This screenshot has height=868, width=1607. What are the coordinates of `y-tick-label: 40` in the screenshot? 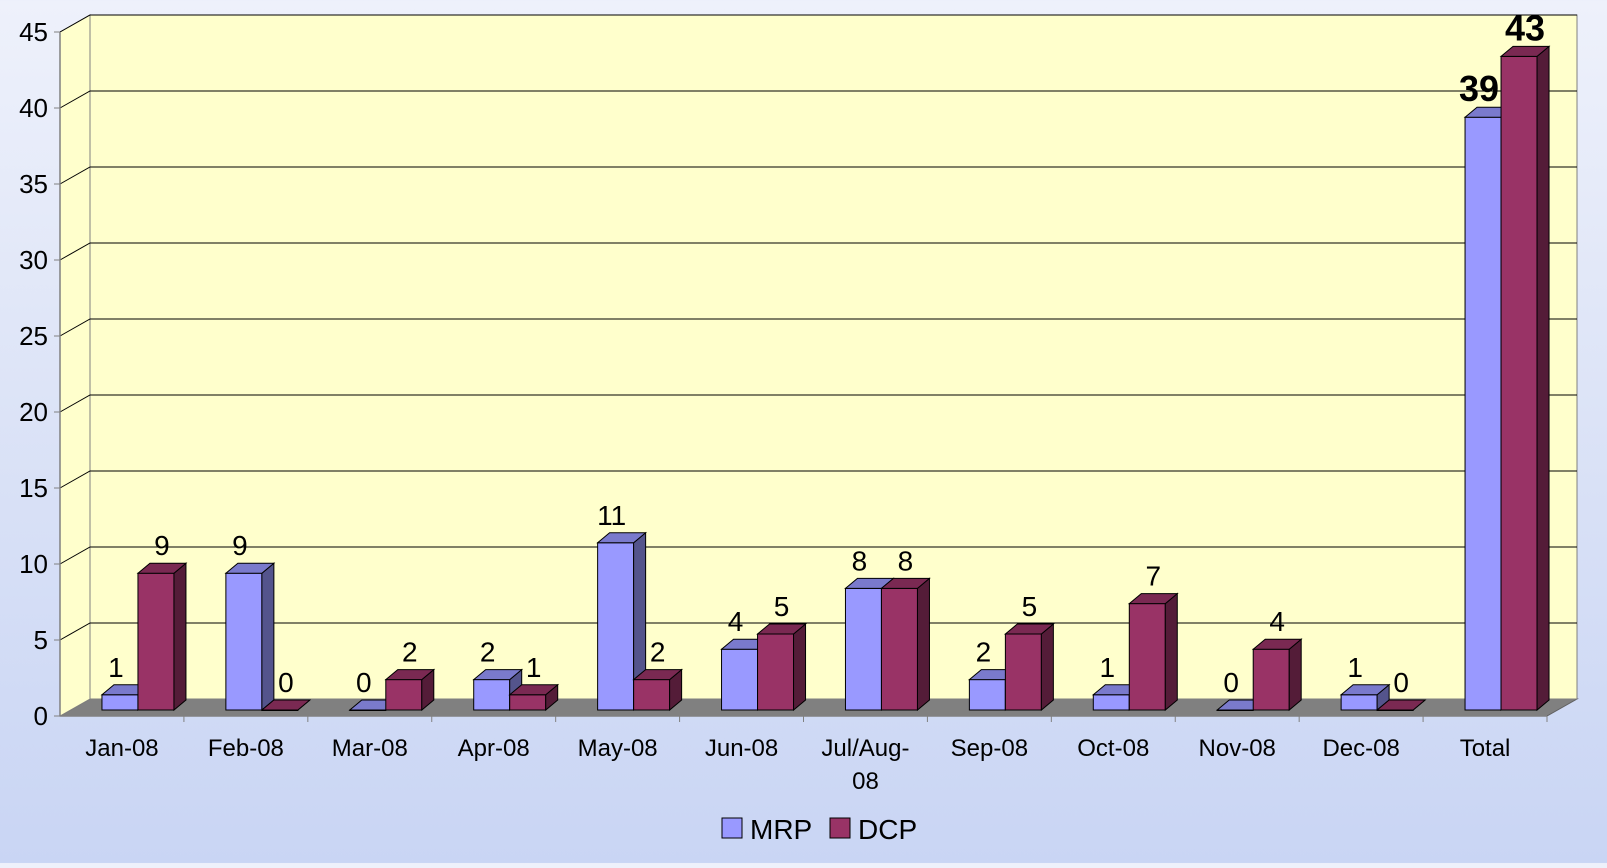 It's located at (33, 108).